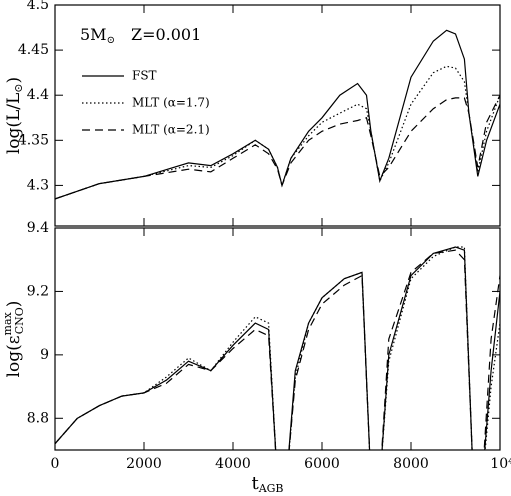  Describe the element at coordinates (14, 356) in the screenshot. I see `y-label-text: log(ε` at that location.